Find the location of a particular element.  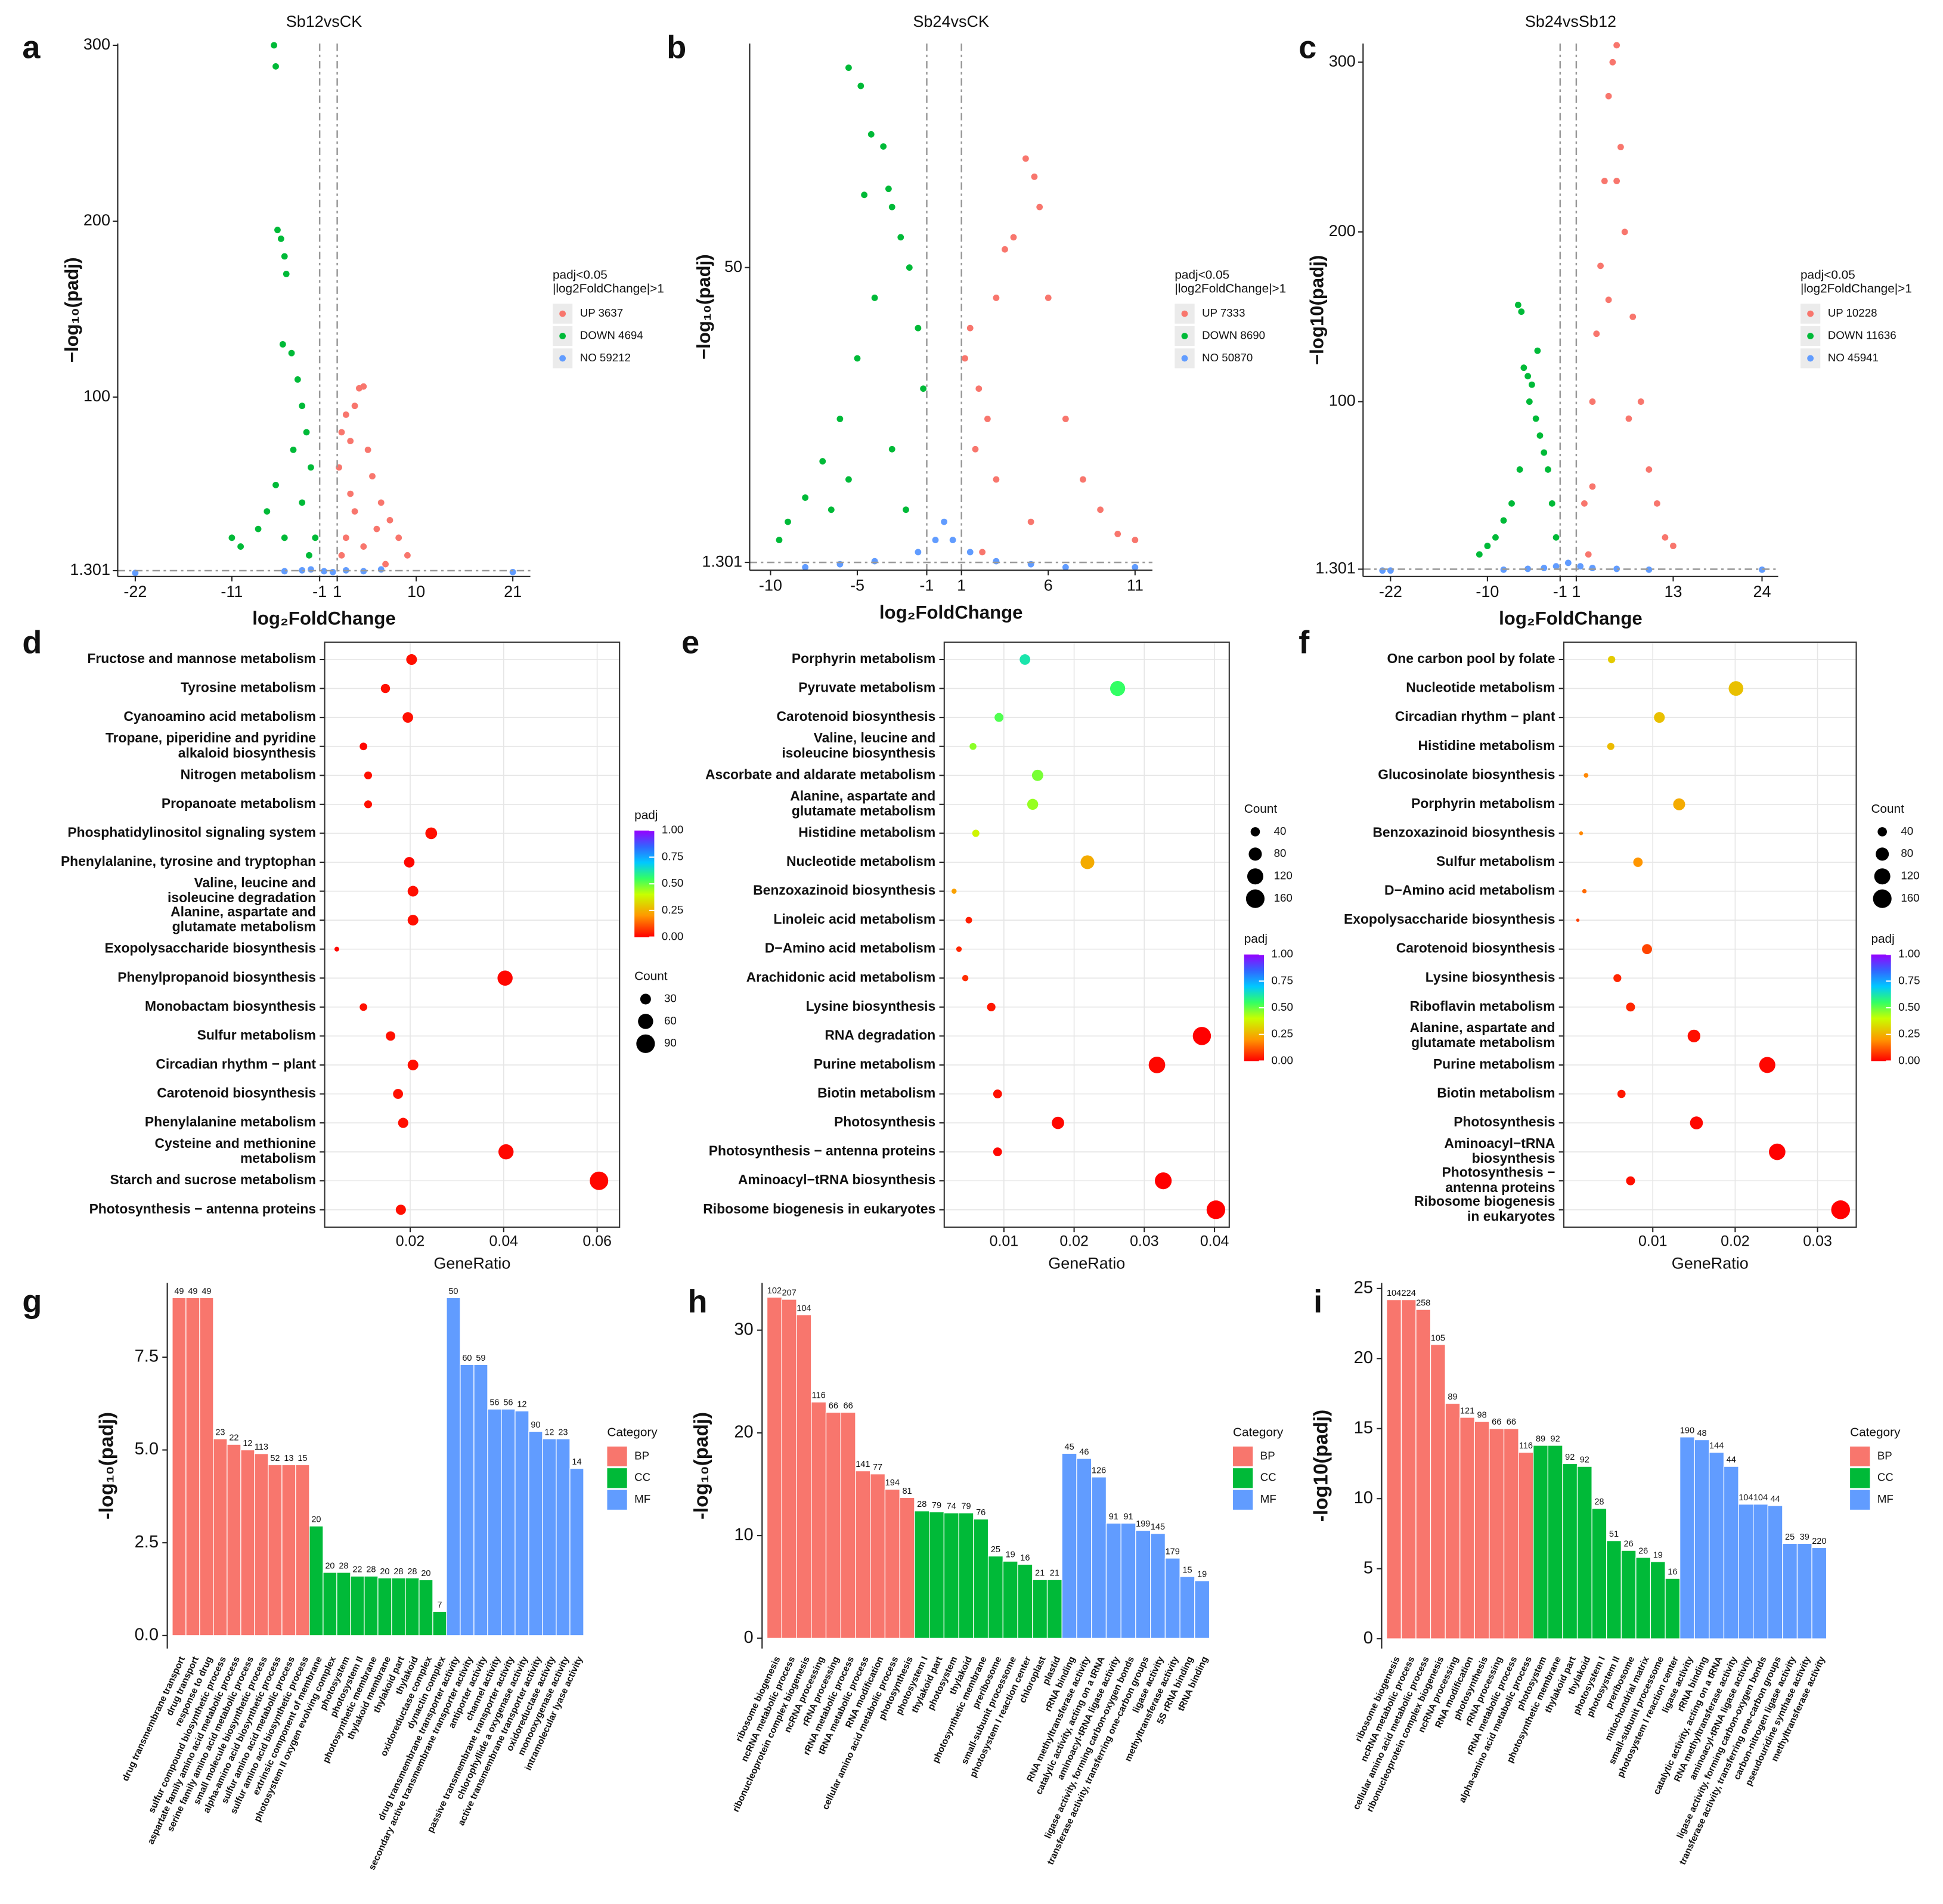

size-label: 160 is located at coordinates (1910, 897).